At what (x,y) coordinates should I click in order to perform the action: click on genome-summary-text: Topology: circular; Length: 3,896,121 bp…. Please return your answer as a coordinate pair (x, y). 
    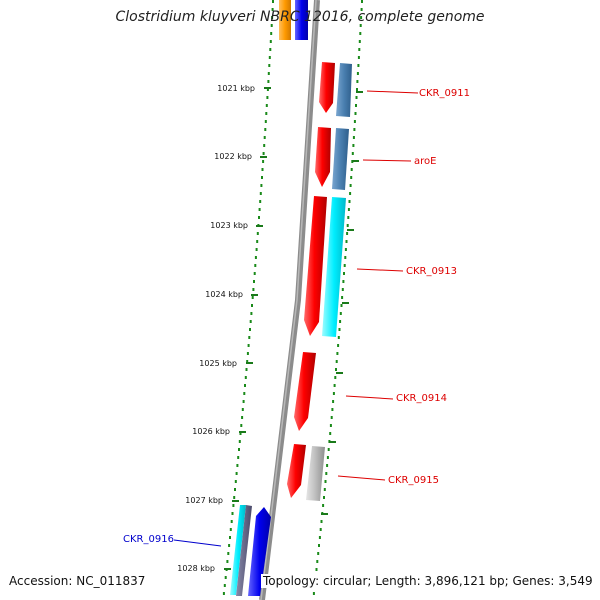
    Looking at the image, I should click on (428, 581).